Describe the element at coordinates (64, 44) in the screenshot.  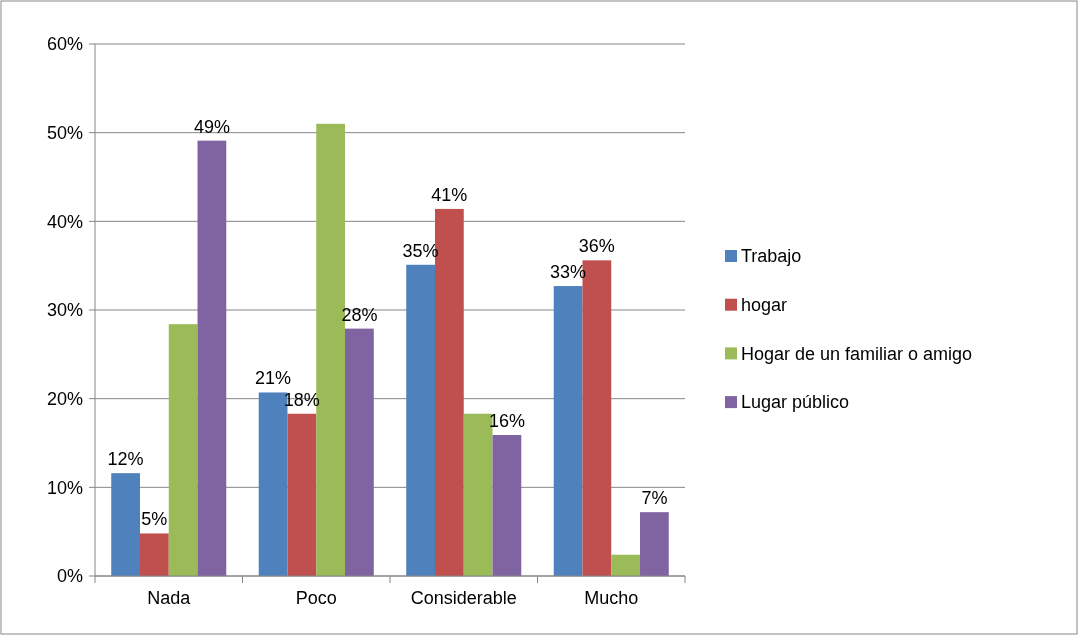
I see `y-tick-label: 60%` at that location.